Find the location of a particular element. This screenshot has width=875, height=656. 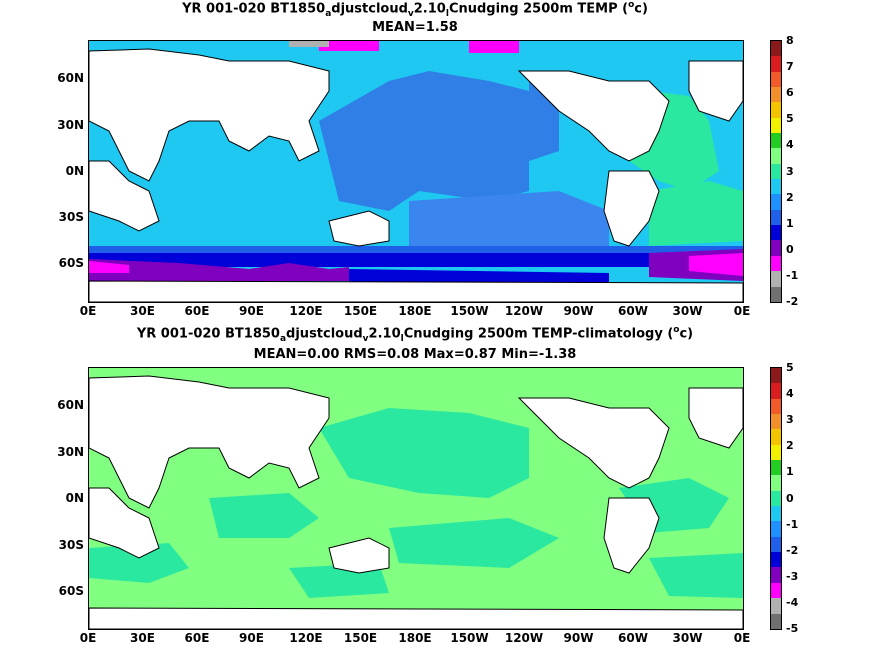

map2-lat-60s: 60S is located at coordinates (71, 591).